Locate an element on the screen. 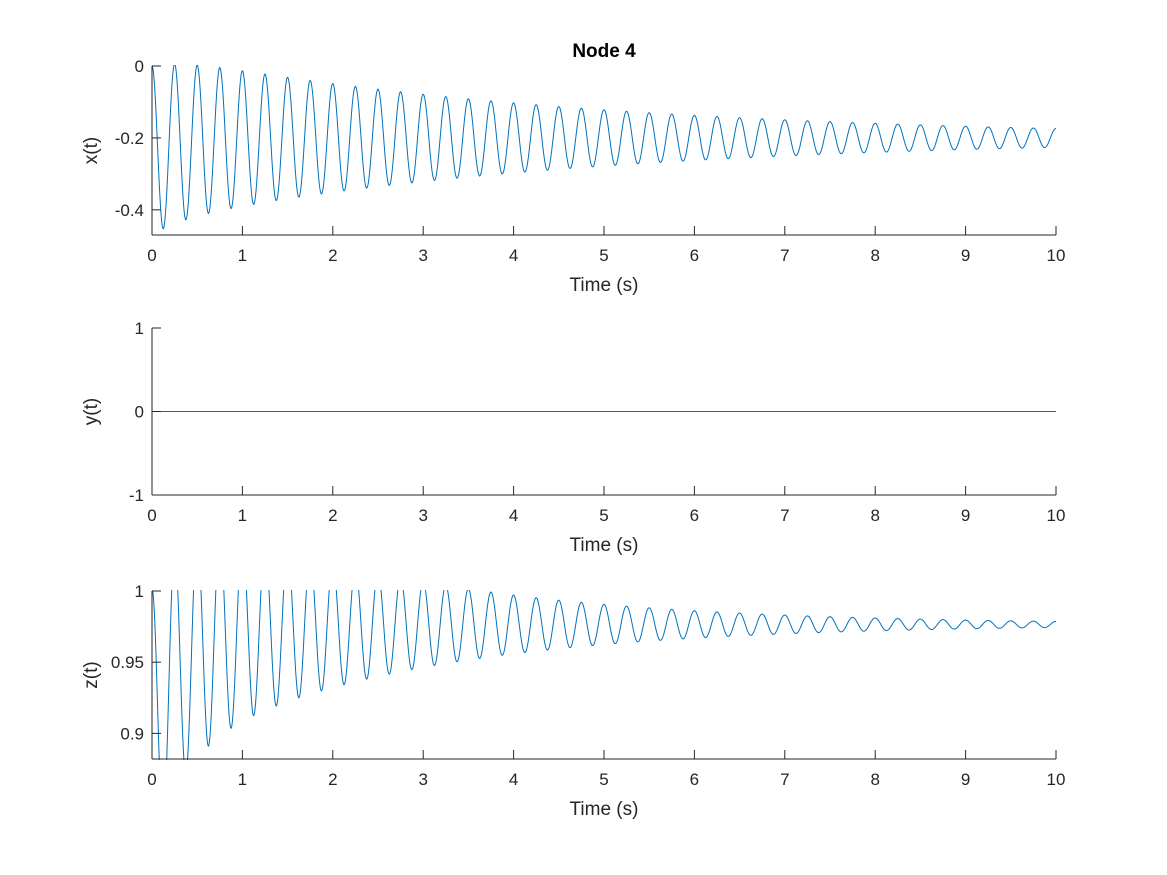 Image resolution: width=1167 pixels, height=875 pixels. y-axis-label: z(t) is located at coordinates (91, 674).